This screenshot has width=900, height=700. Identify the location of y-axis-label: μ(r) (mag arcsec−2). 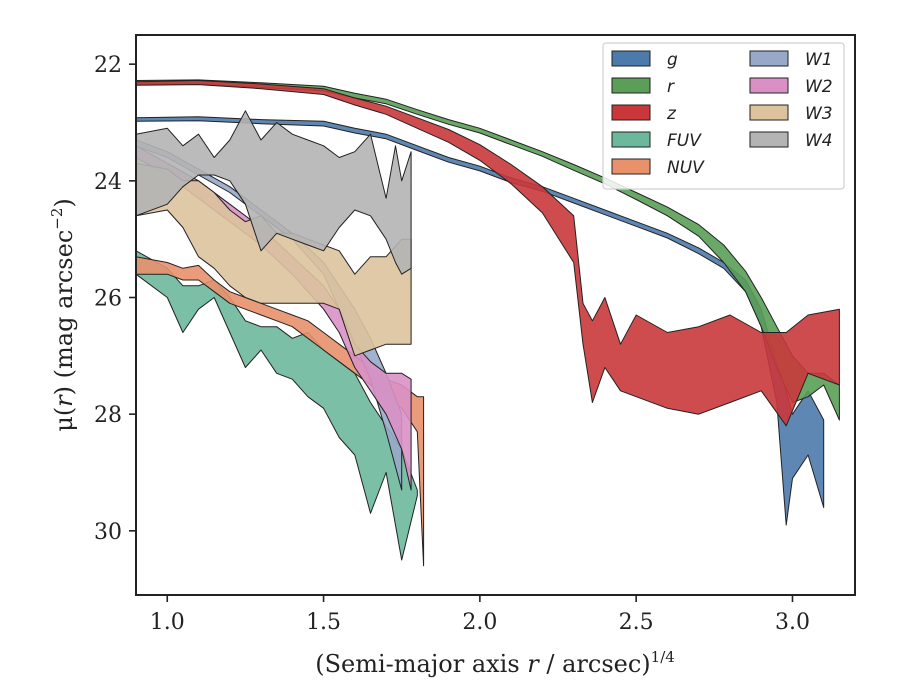
(63, 315).